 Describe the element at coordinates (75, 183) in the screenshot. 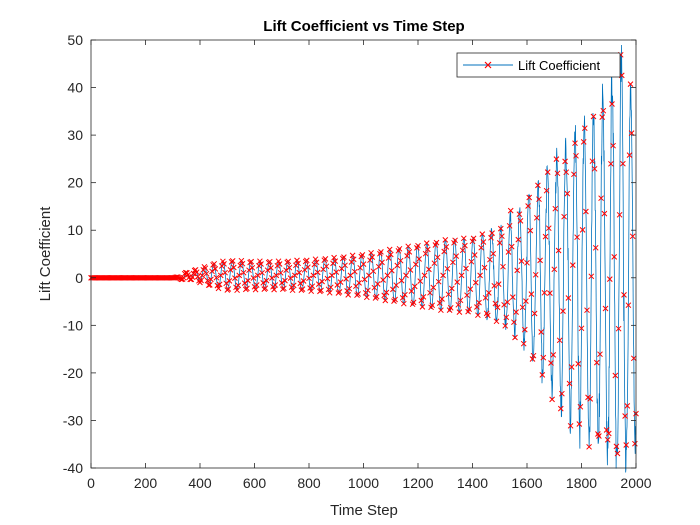

I see `y-tick-label: 20` at that location.